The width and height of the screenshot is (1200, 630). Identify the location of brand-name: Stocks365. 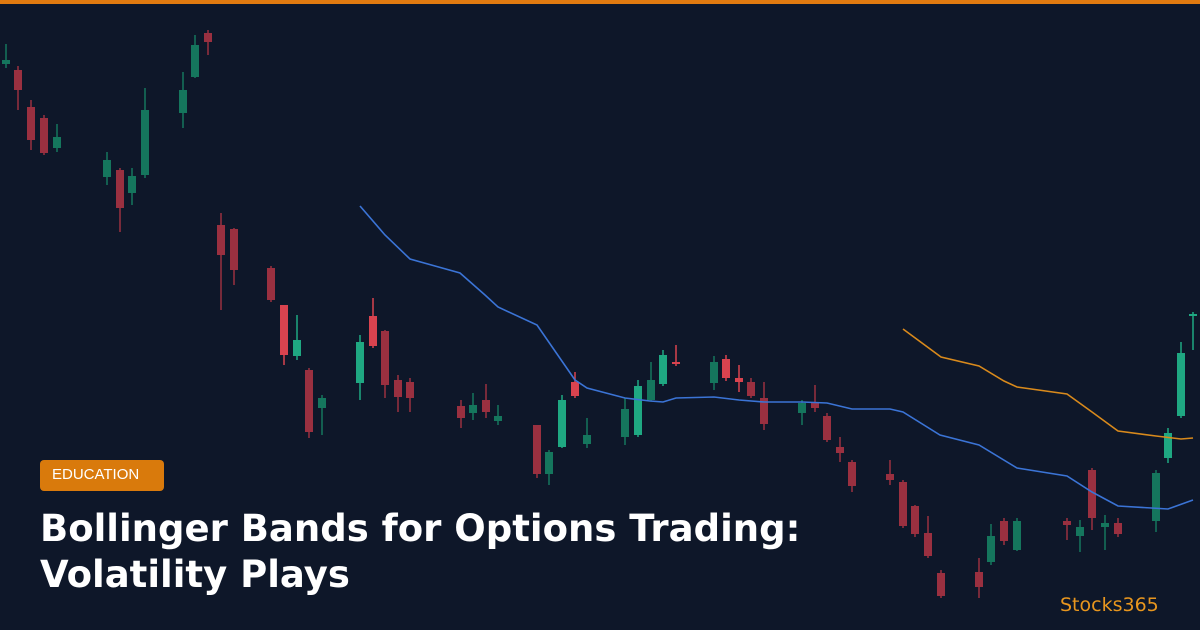
(1109, 605).